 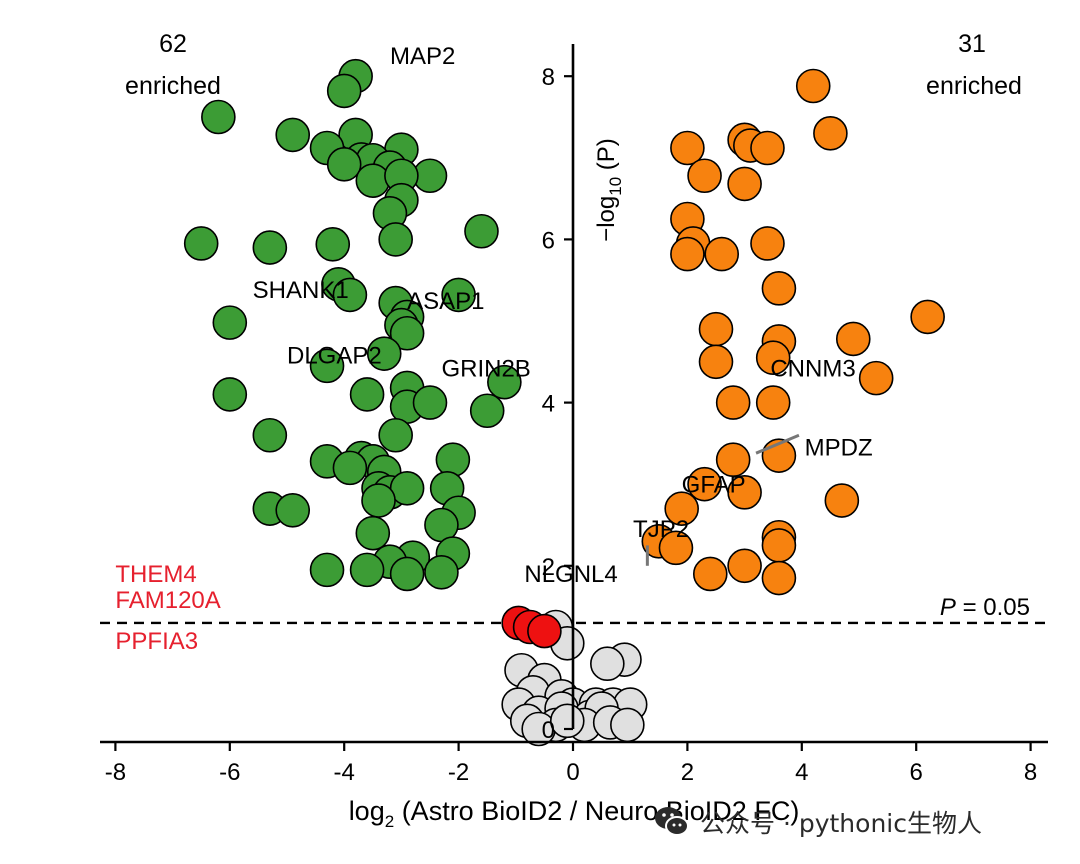 I want to click on gene-label: GRIN2B, so click(x=485, y=368).